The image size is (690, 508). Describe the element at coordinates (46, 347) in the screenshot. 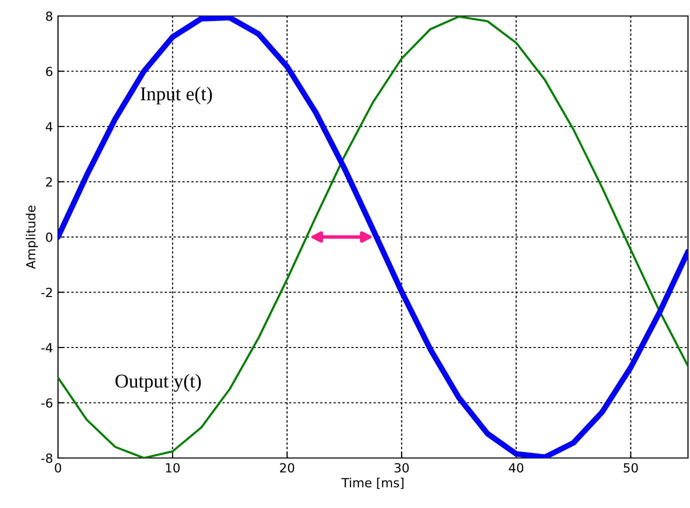

I see `y-tick-label: -4` at that location.